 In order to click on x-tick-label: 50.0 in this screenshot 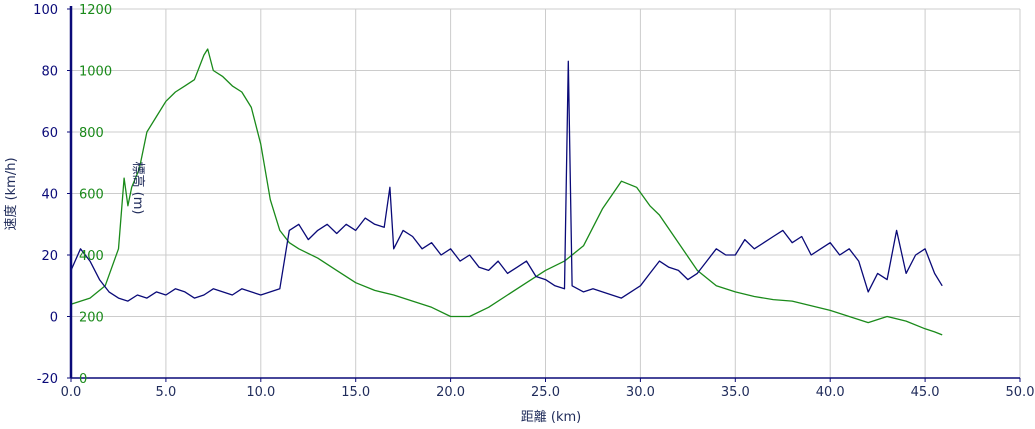, I will do `click(1020, 392)`.